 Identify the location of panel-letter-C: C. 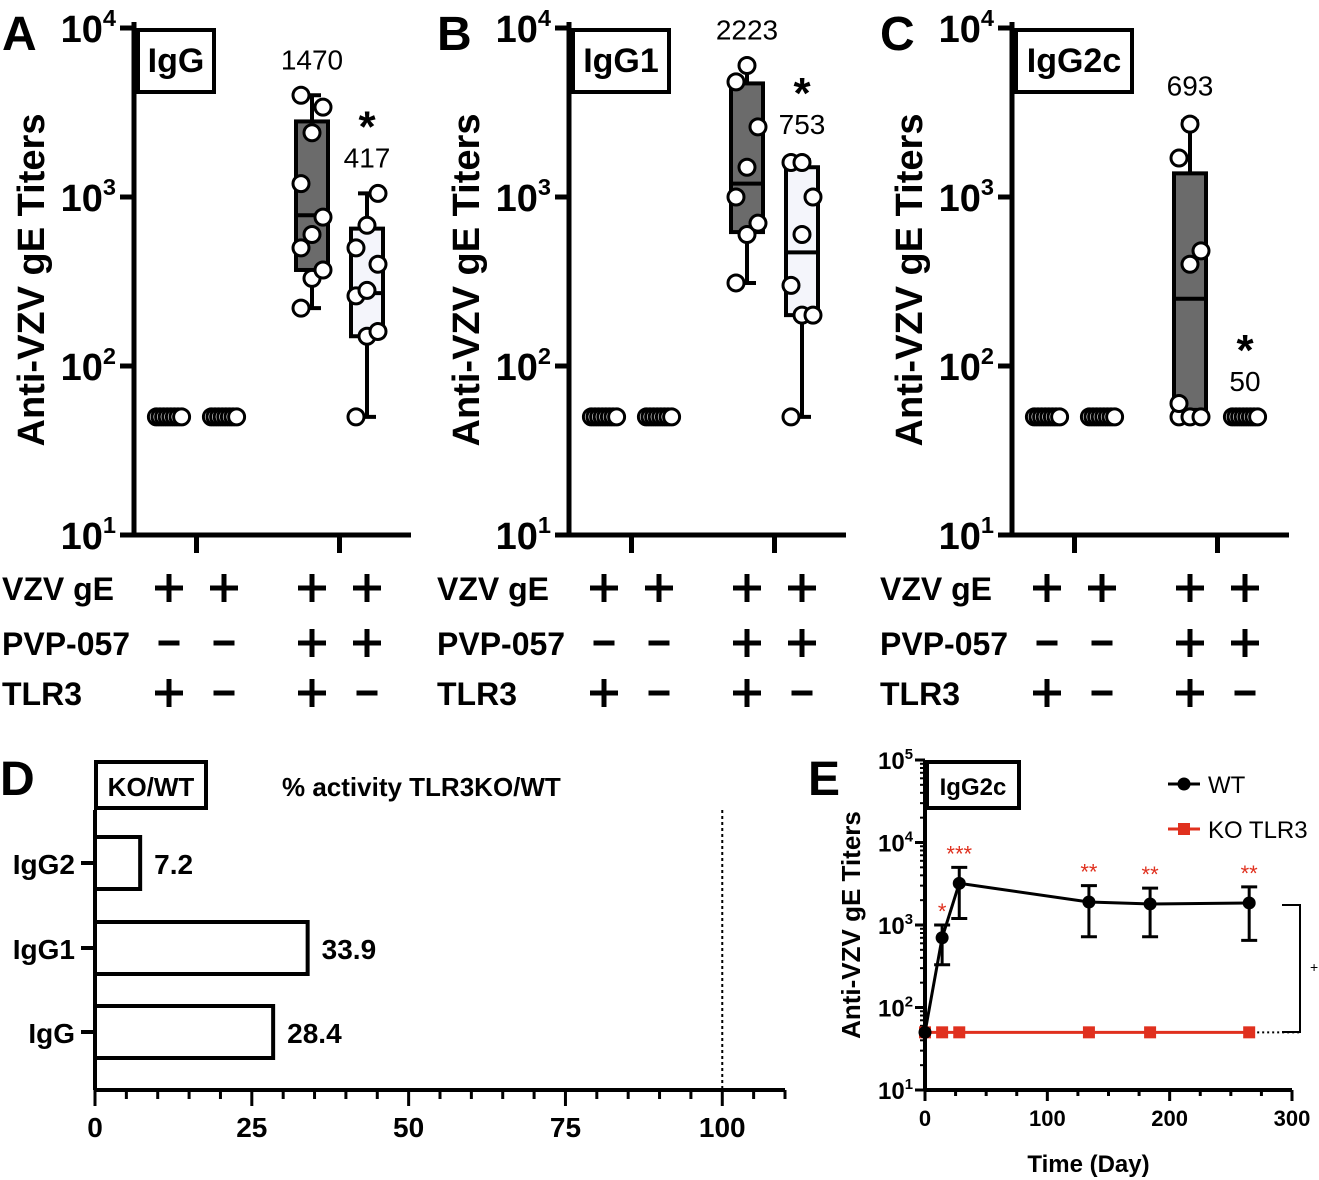
(897, 34).